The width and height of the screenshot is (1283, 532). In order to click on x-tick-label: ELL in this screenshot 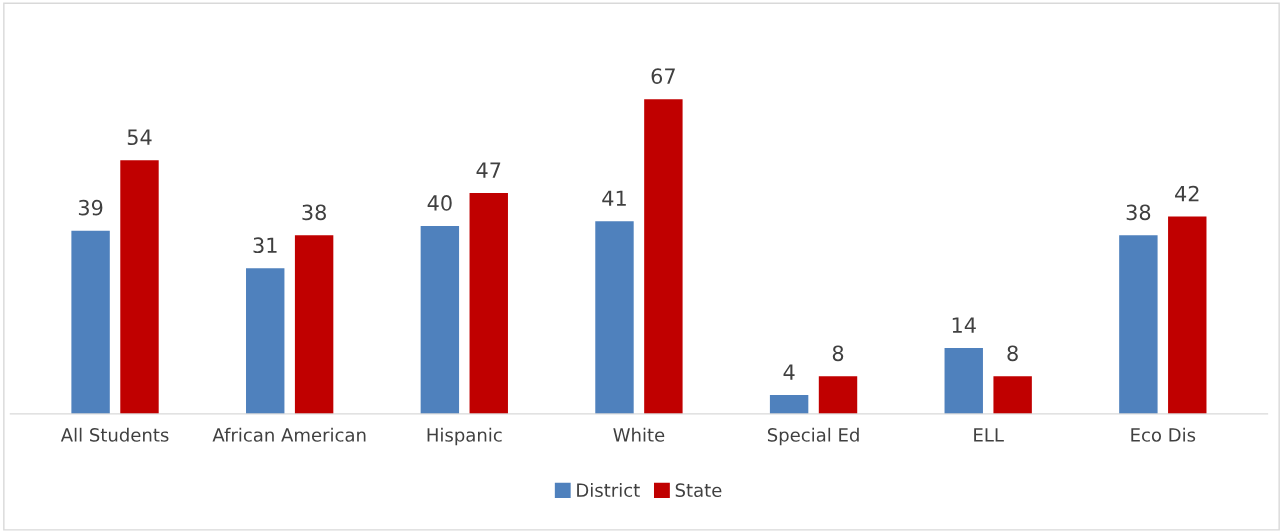, I will do `click(989, 435)`.